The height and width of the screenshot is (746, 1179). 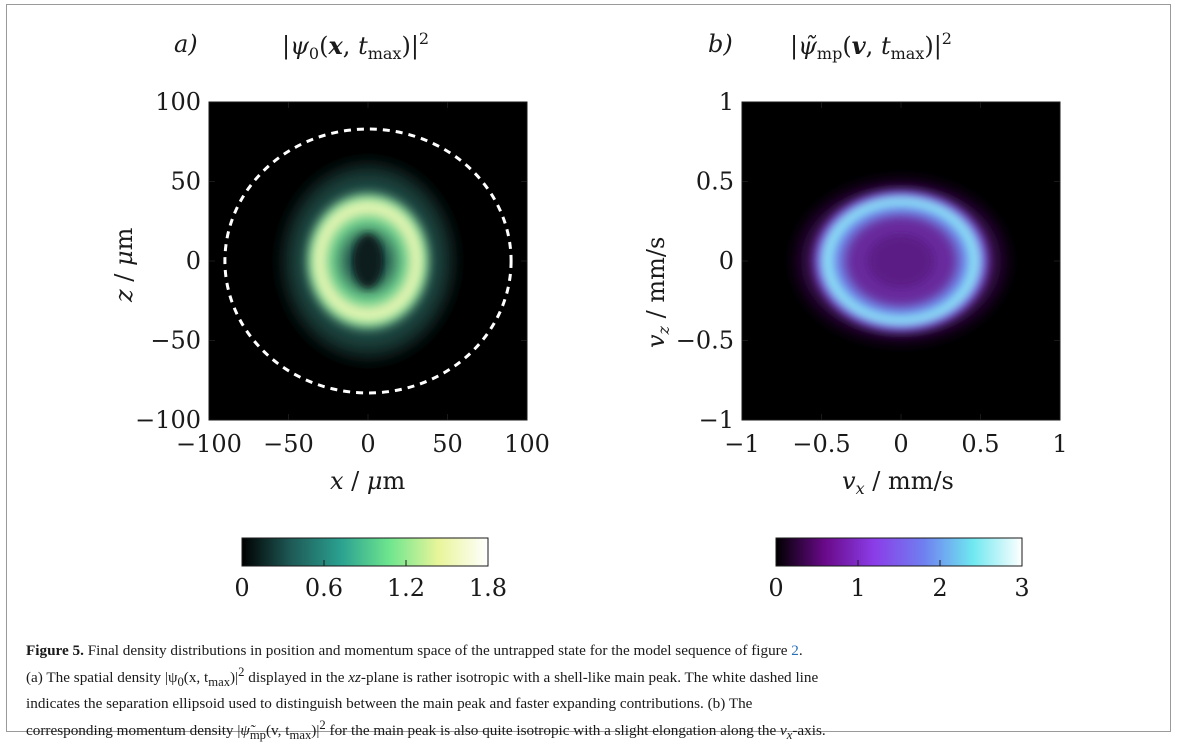 What do you see at coordinates (186, 44) in the screenshot?
I see `panel-a-letter: a)` at bounding box center [186, 44].